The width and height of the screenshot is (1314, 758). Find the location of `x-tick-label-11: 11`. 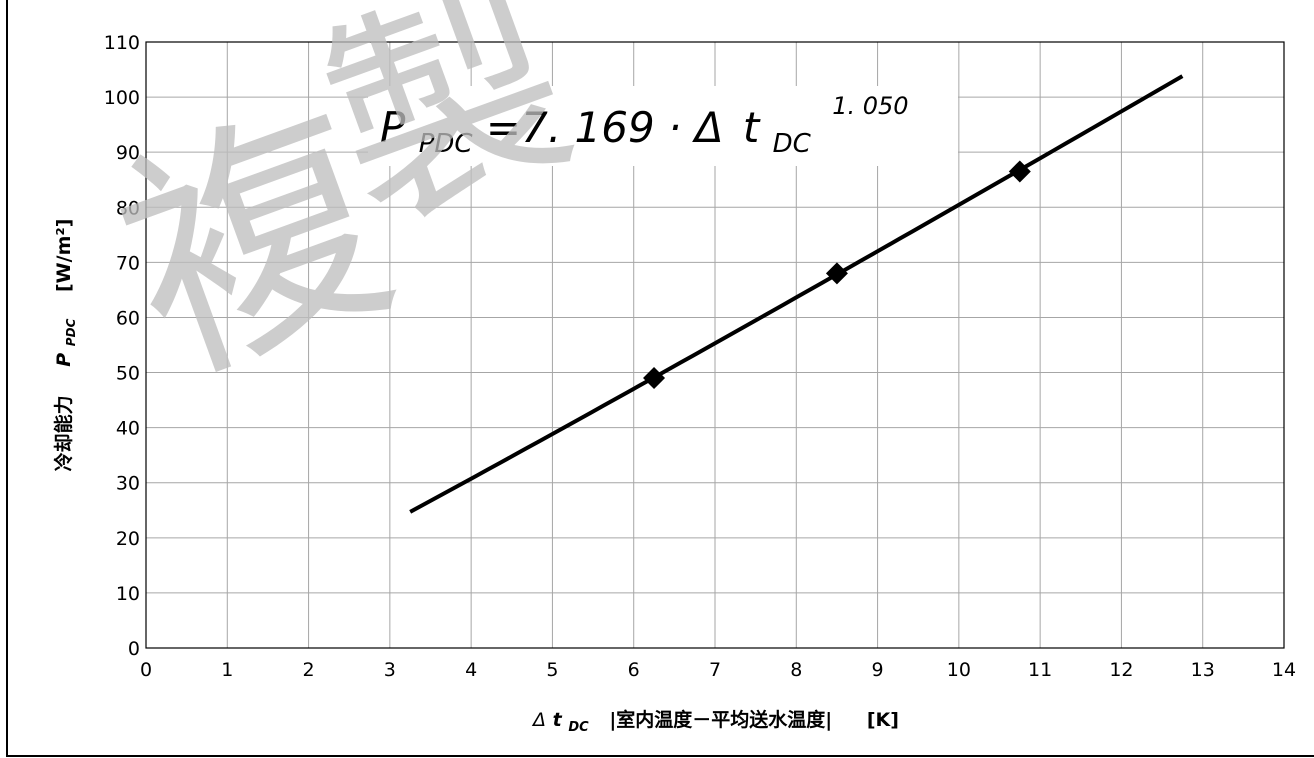

x-tick-label-11: 11 is located at coordinates (1040, 670).